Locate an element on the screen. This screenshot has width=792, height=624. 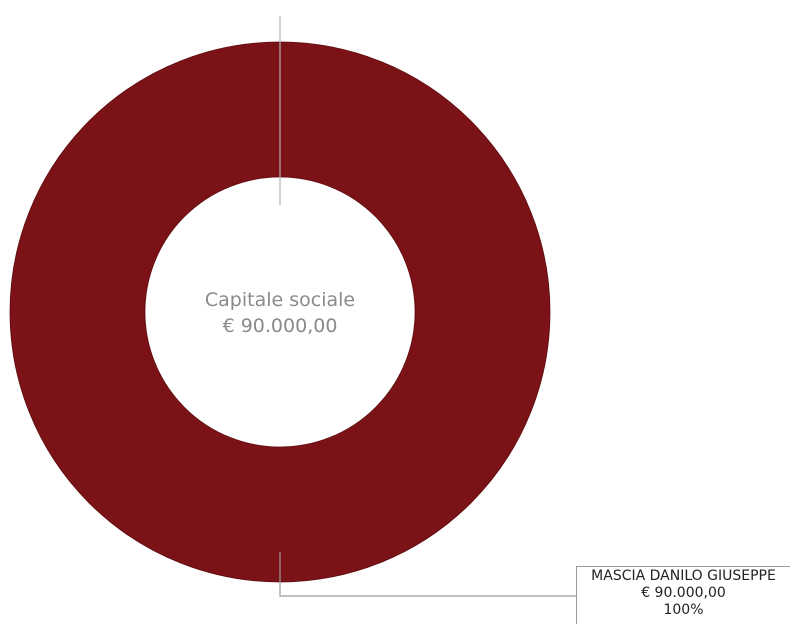
center-label-value: € 90.000,00 is located at coordinates (280, 326).